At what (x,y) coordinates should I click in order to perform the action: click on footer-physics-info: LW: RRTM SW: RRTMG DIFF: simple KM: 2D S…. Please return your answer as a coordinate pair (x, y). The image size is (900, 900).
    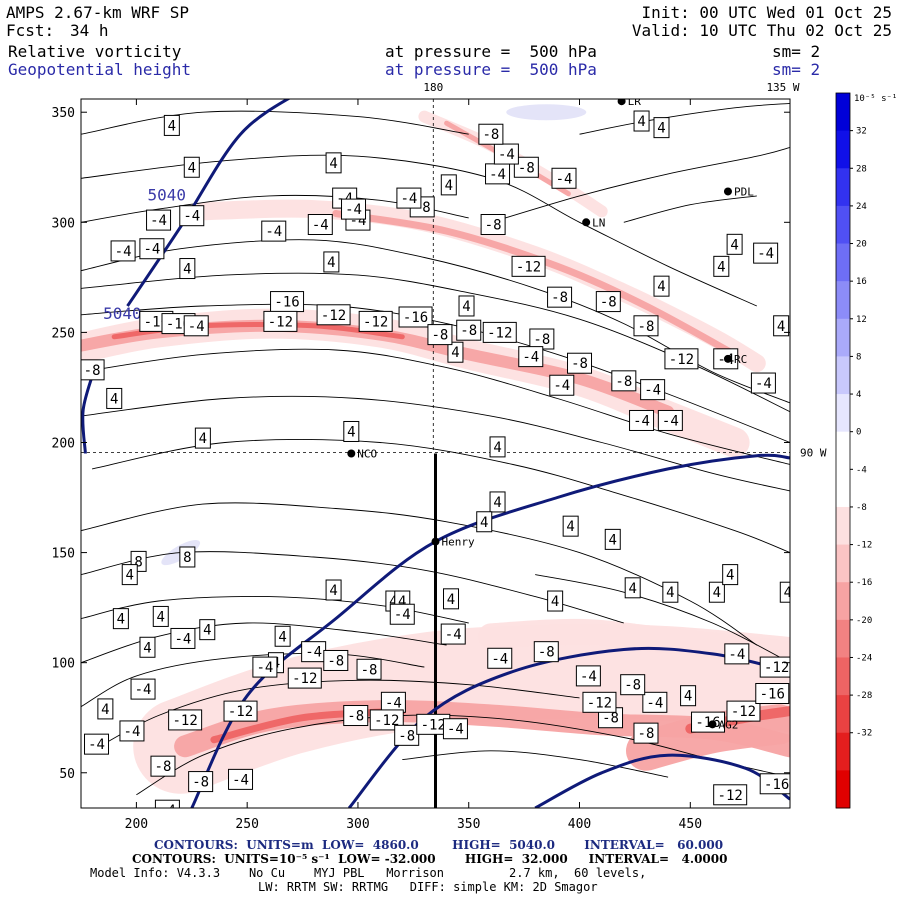
    Looking at the image, I should click on (428, 887).